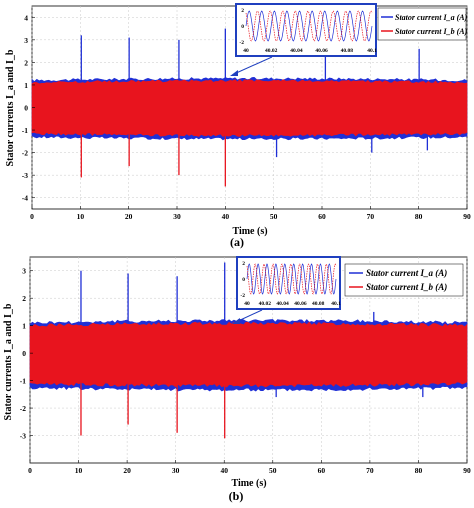 The height and width of the screenshot is (508, 474). I want to click on y-tick-label-a: -4, so click(25, 198).